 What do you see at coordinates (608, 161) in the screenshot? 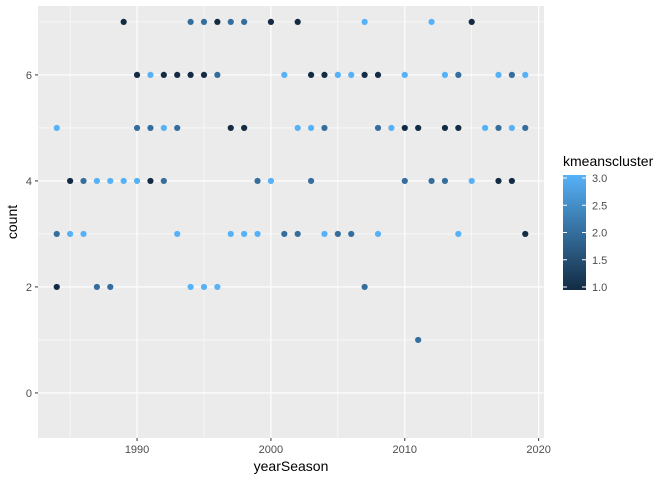
I see `legend-title: kmeanscluster` at bounding box center [608, 161].